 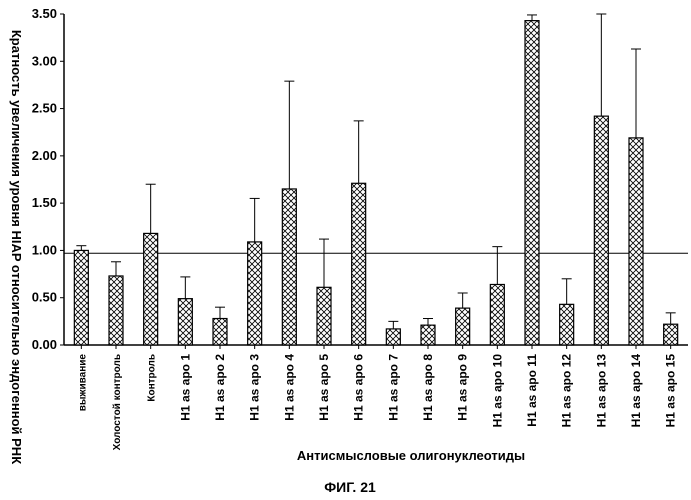 What do you see at coordinates (636, 391) in the screenshot?
I see `x-category-label: H1 as apo 14` at bounding box center [636, 391].